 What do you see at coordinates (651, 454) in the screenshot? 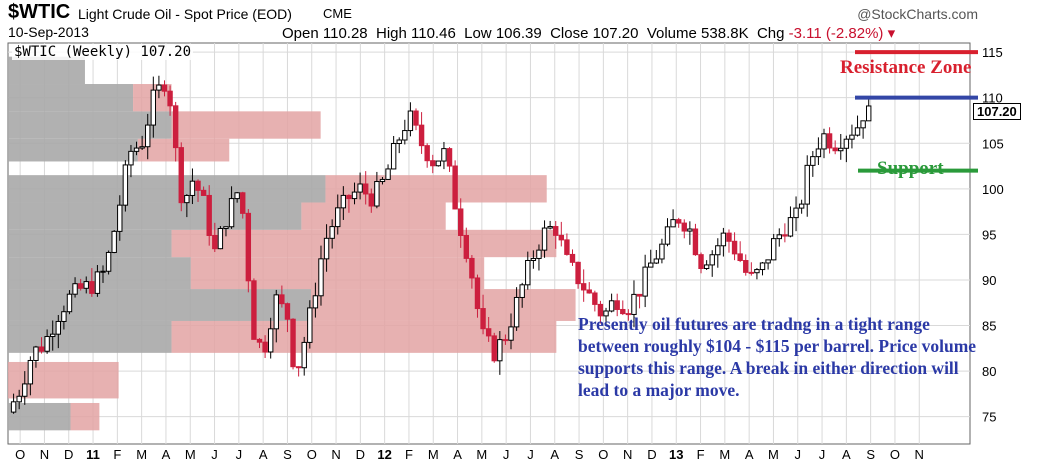
I see `x-tick-label: D` at bounding box center [651, 454].